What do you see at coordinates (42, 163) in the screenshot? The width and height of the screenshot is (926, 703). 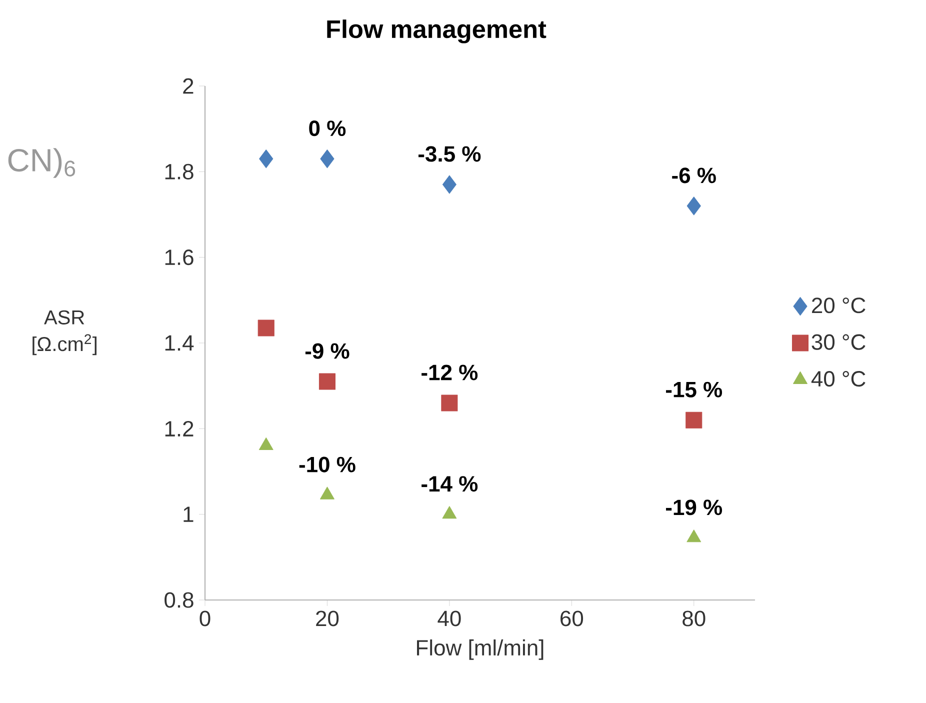 I see `text: CN)$_{6}$` at bounding box center [42, 163].